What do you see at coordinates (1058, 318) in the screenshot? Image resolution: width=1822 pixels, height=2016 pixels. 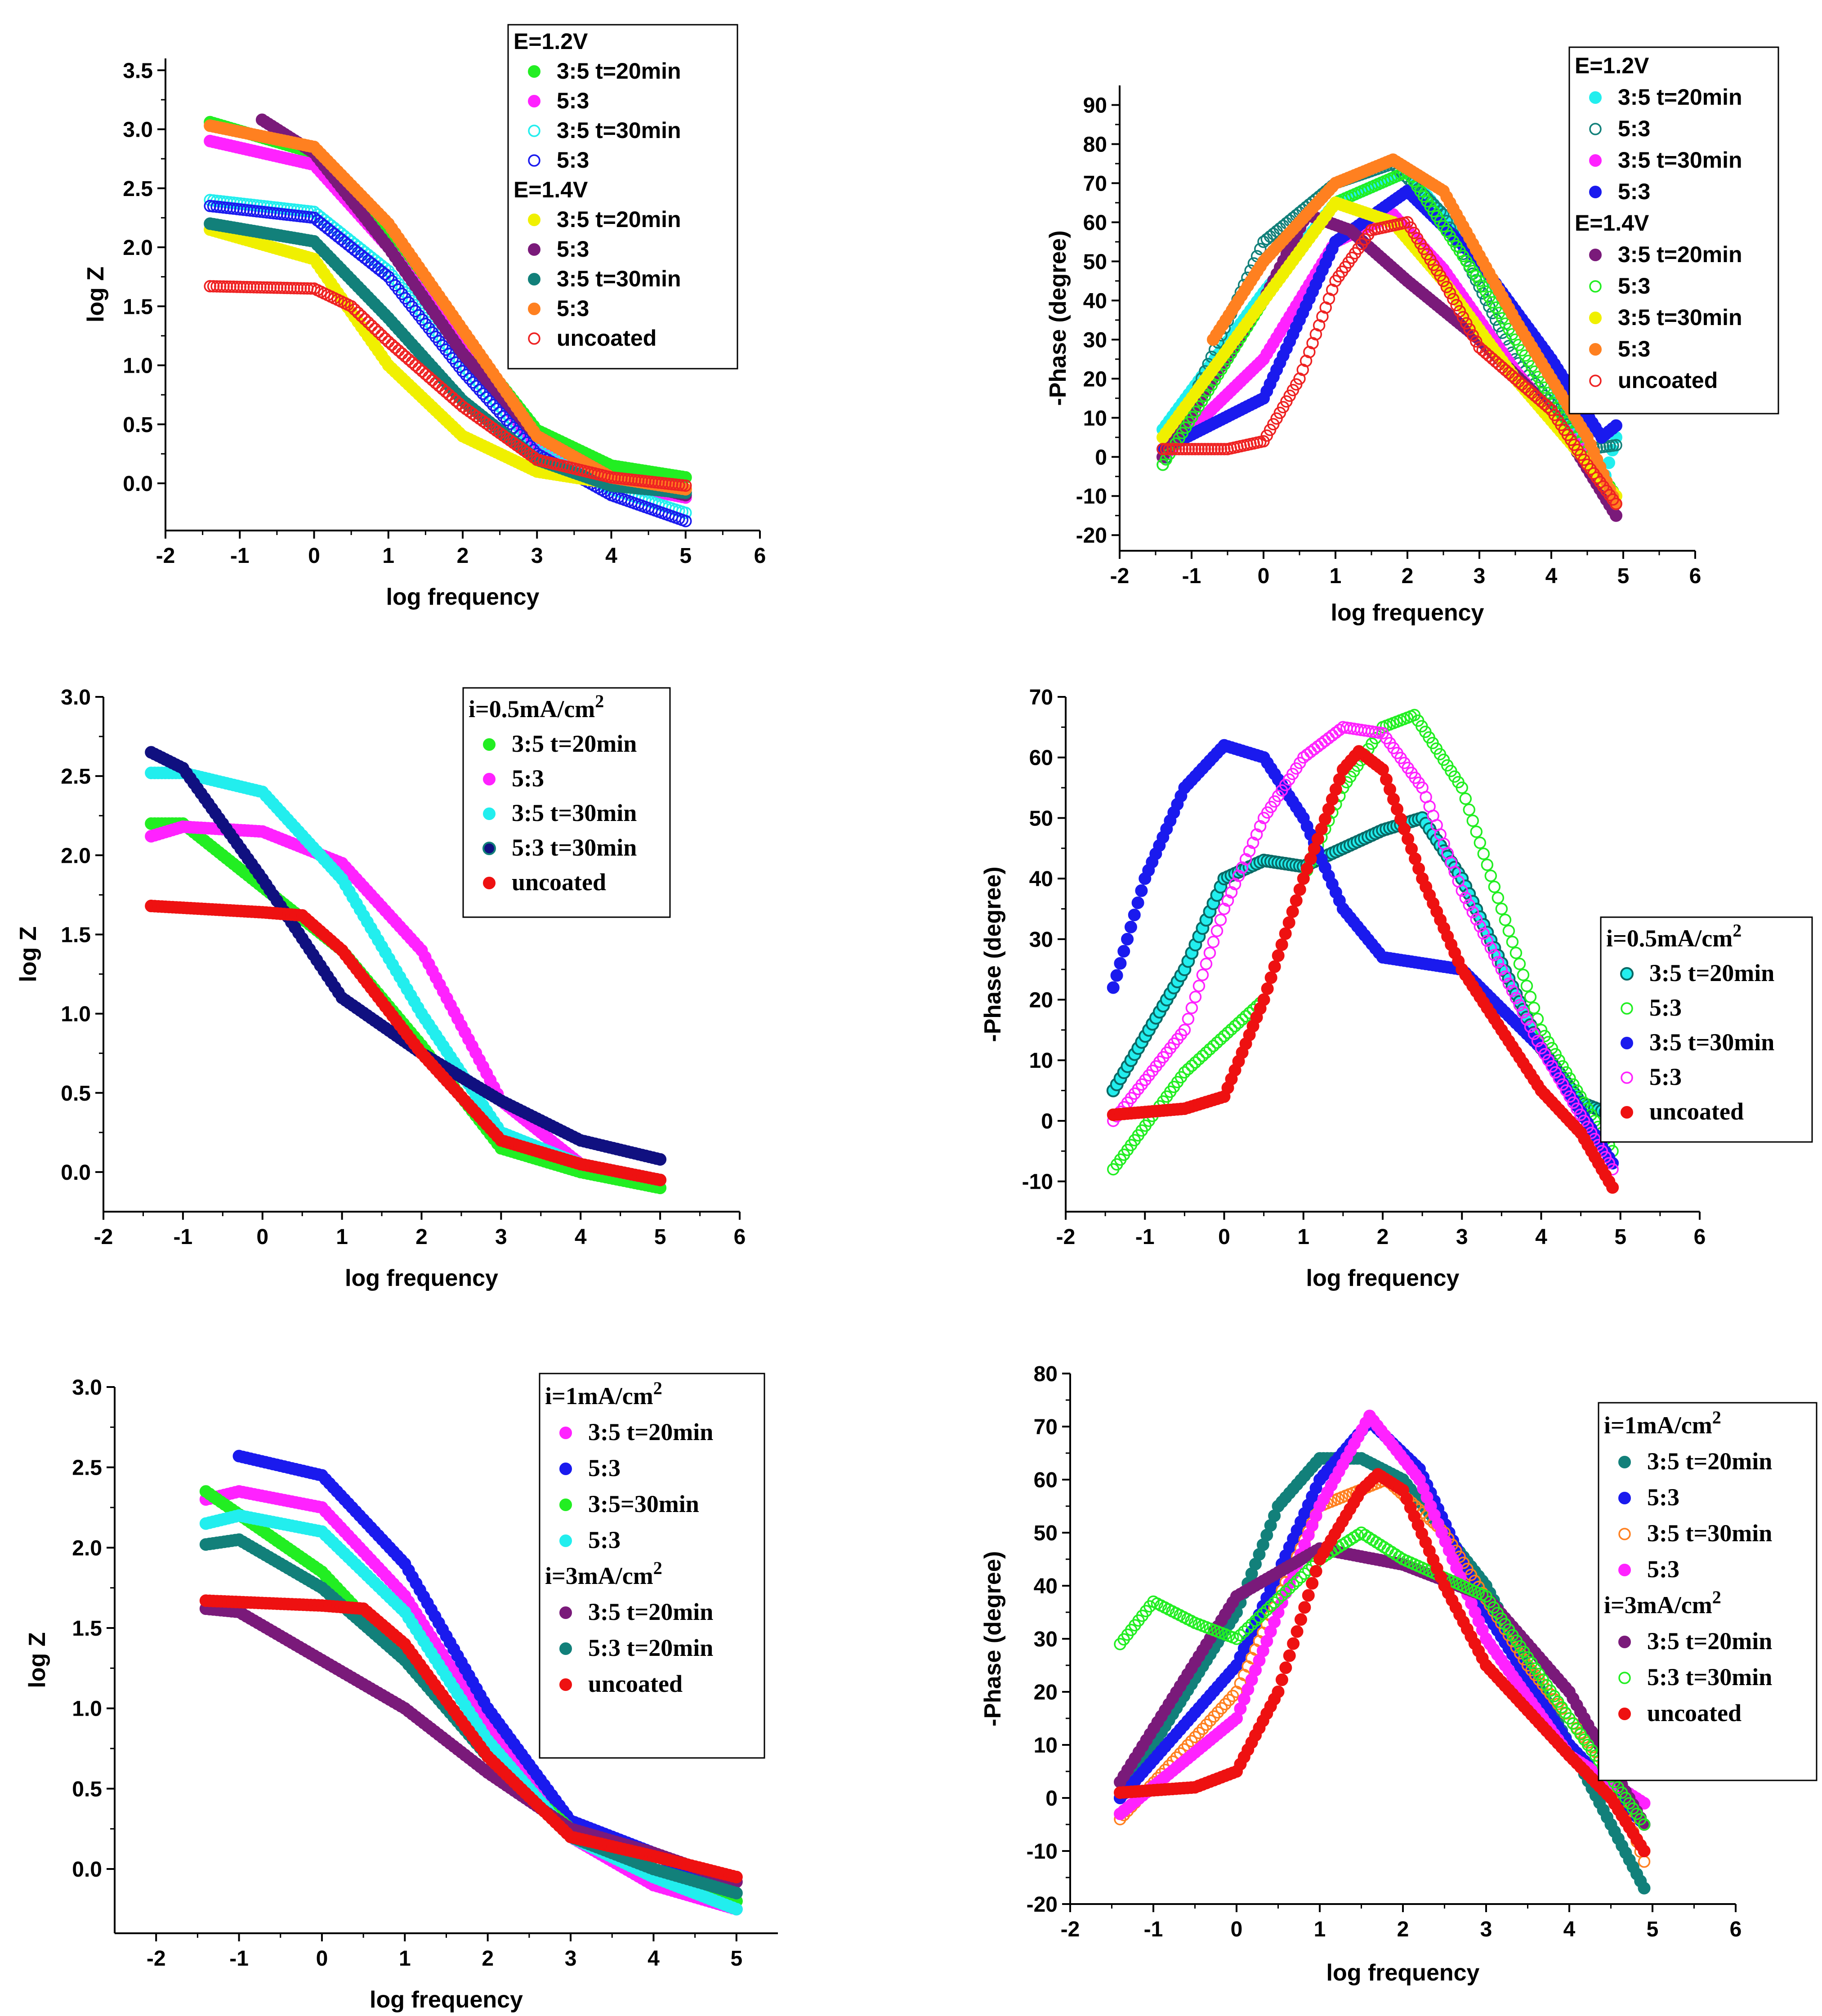 I see `y-axis-title: -Phase (degree)` at bounding box center [1058, 318].